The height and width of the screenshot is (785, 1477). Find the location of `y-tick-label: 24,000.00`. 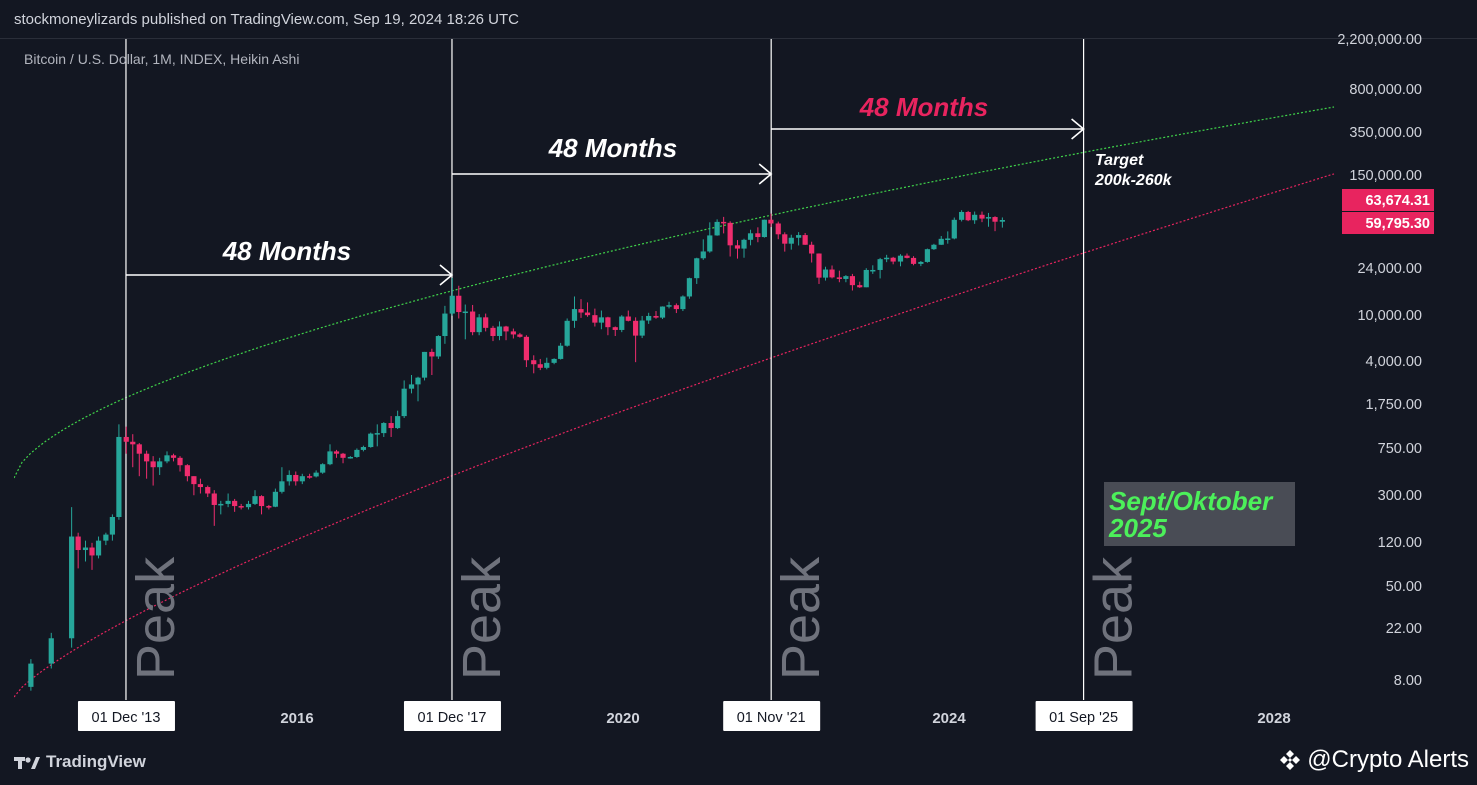

y-tick-label: 24,000.00 is located at coordinates (1389, 269).